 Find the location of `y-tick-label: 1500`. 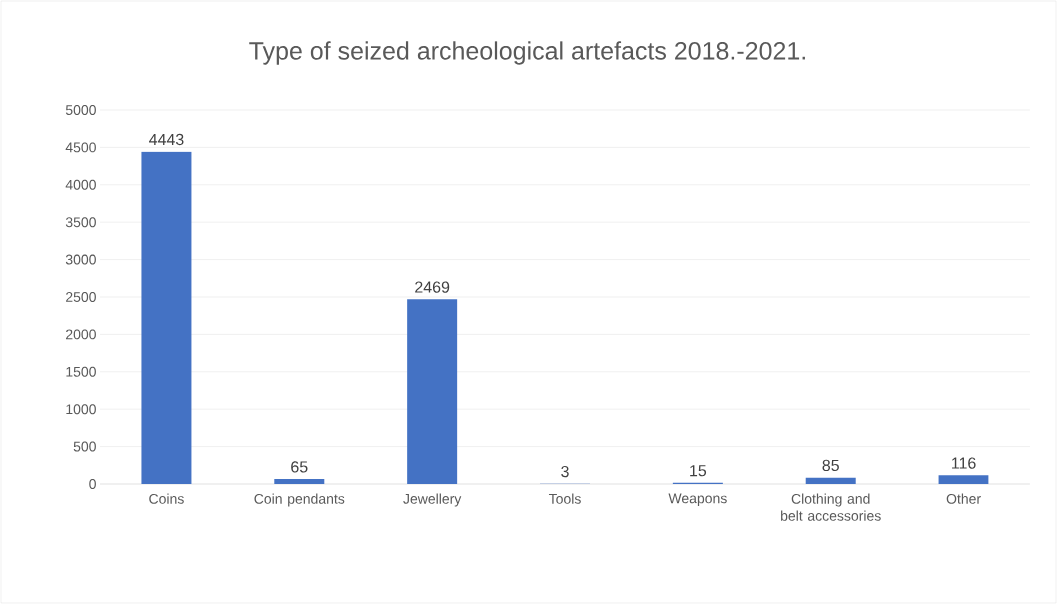

y-tick-label: 1500 is located at coordinates (81, 371).